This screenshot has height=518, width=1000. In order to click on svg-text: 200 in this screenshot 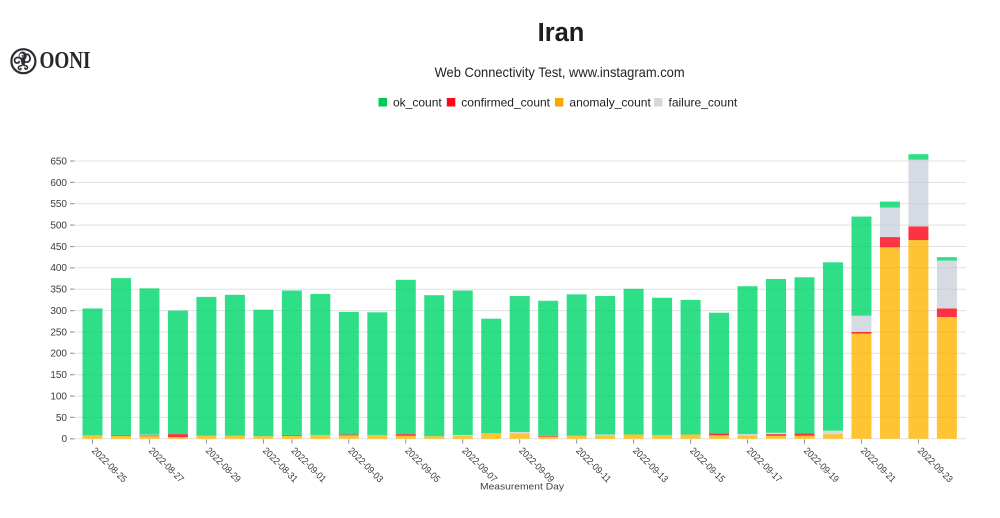, I will do `click(58, 354)`.